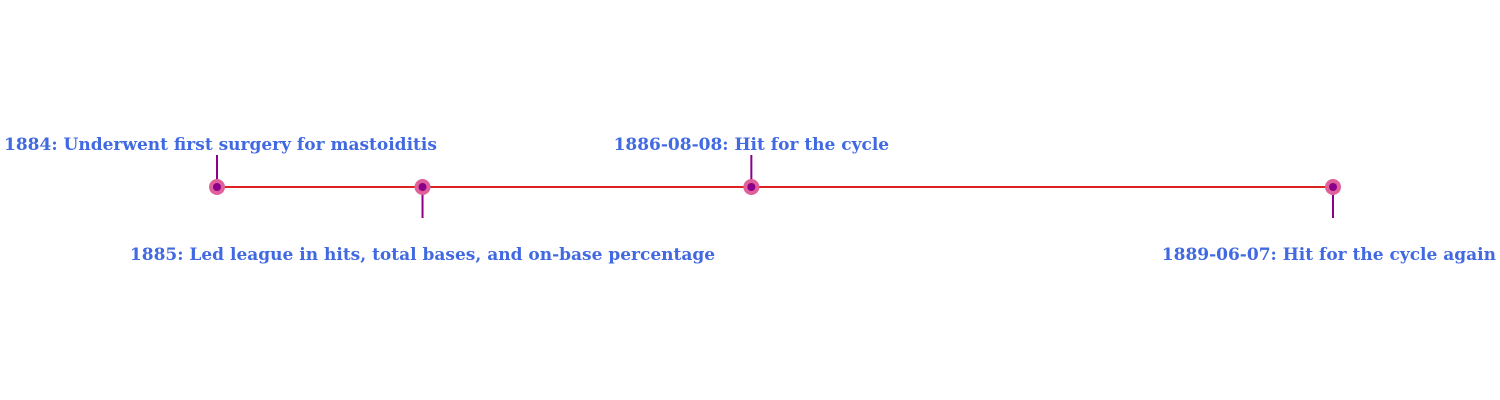 This screenshot has height=400, width=1500. What do you see at coordinates (752, 145) in the screenshot?
I see `event-label: 1886-08-08: Hit for the cycle` at bounding box center [752, 145].